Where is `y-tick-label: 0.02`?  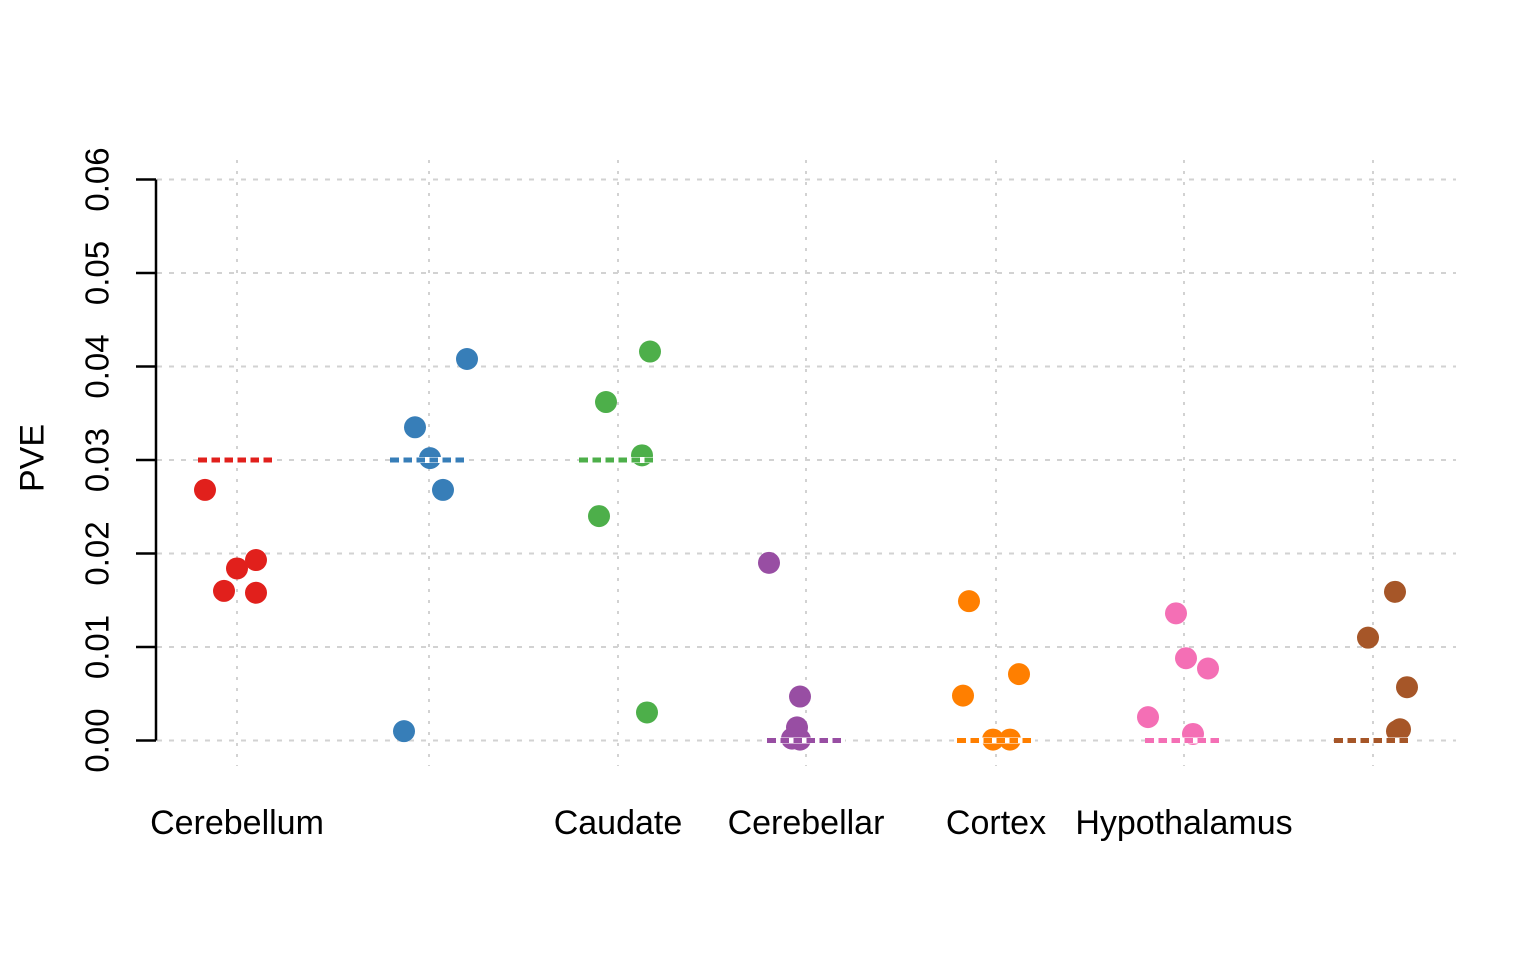 y-tick-label: 0.02 is located at coordinates (97, 553).